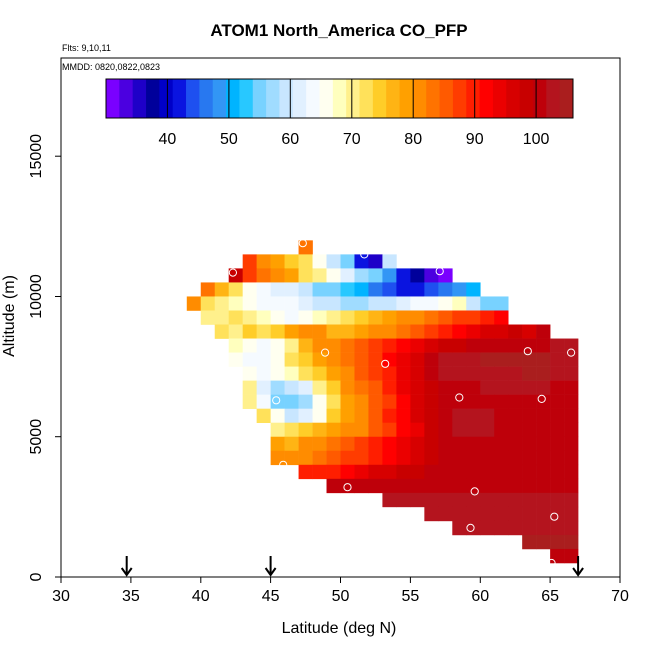  Describe the element at coordinates (340, 591) in the screenshot. I see `x-axis: 30 35 40 45 50 55 60 65 70` at that location.